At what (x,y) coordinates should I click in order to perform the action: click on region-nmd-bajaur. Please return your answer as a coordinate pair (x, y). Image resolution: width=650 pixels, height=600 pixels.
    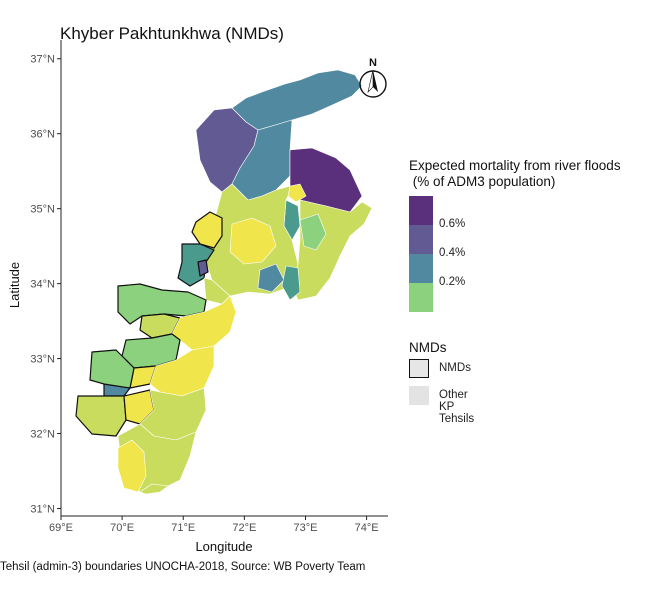
    Looking at the image, I should click on (207, 230).